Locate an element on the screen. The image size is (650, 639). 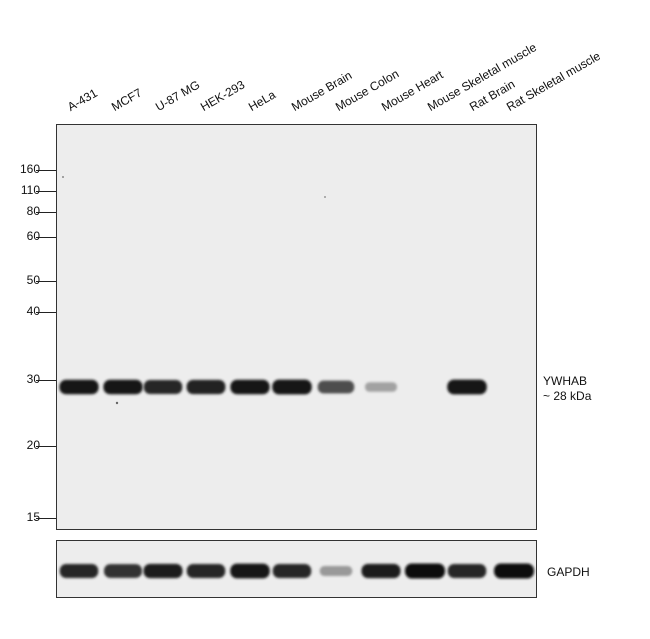
mw-label: 30 is located at coordinates (33, 379).